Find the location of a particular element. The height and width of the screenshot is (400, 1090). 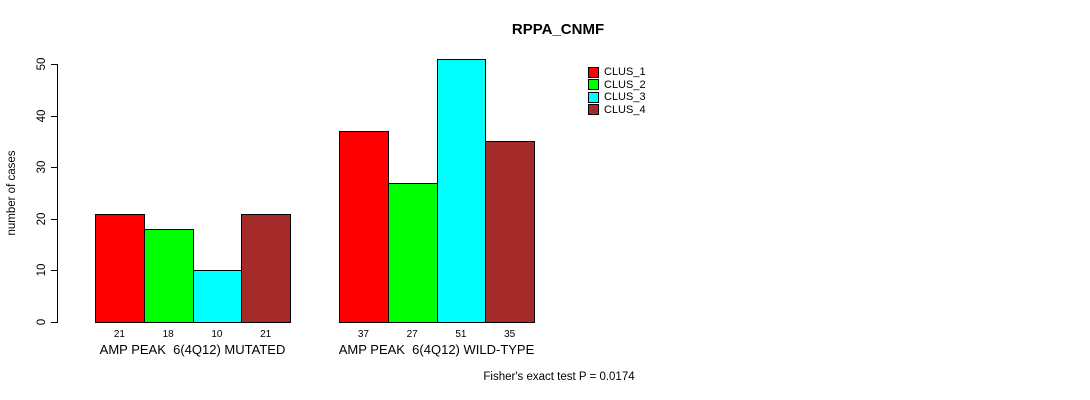

bar-value-label: 27 is located at coordinates (412, 334).